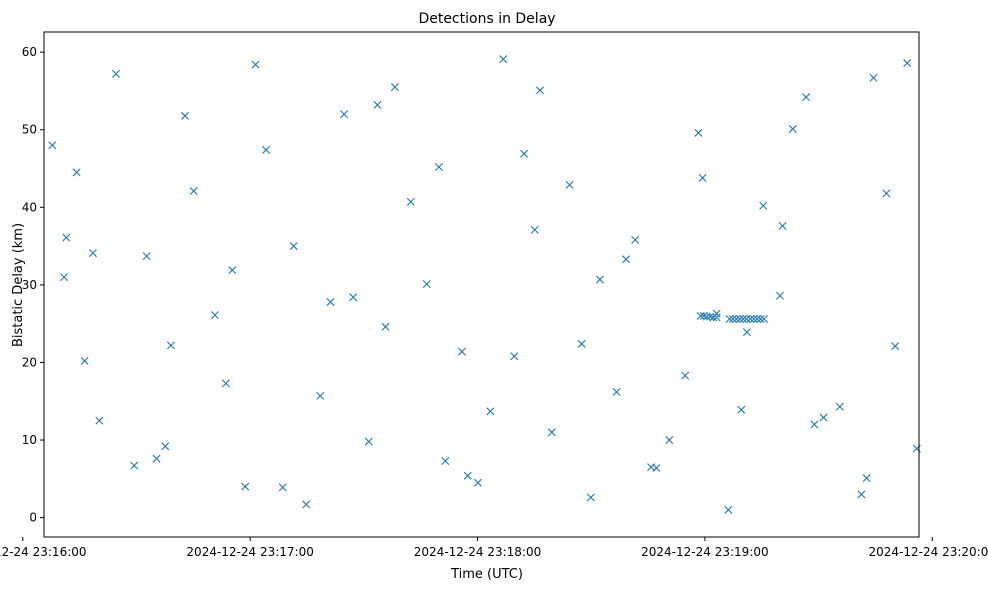 This screenshot has height=590, width=988. What do you see at coordinates (29, 362) in the screenshot?
I see `y-tick-label: 20` at bounding box center [29, 362].